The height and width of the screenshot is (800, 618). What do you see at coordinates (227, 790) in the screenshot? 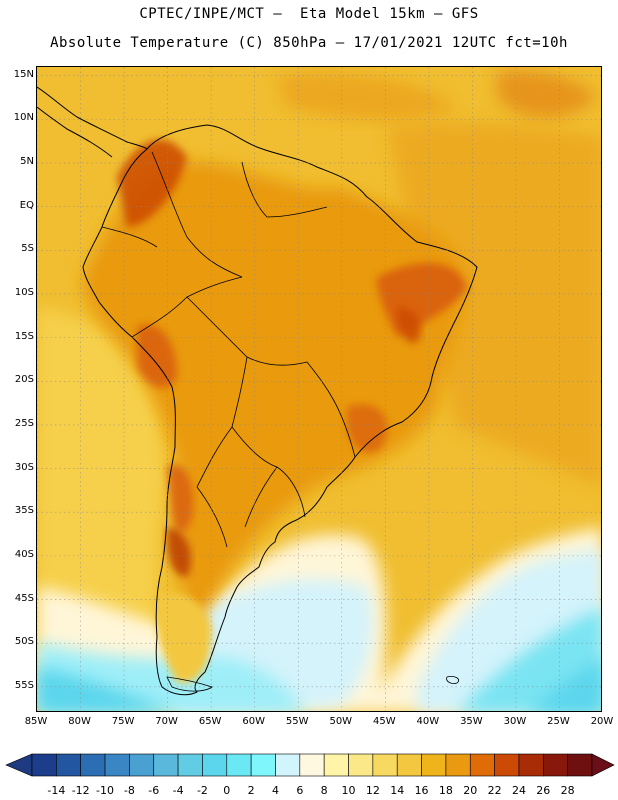
I see `colorbar-tick-label: 0` at bounding box center [227, 790].